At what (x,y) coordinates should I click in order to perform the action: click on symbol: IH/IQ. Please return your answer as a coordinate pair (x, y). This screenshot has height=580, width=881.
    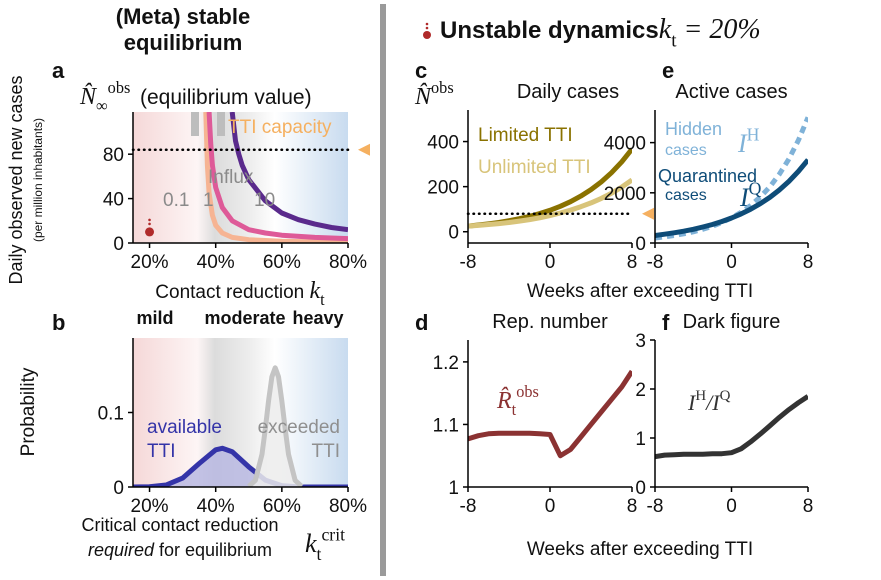
    Looking at the image, I should click on (709, 401).